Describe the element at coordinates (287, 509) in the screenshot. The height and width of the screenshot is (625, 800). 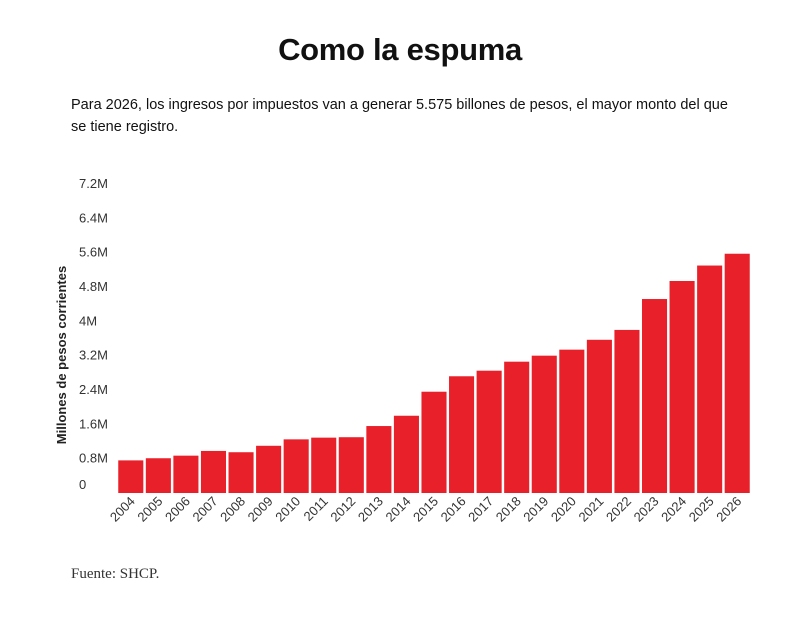
I see `x-tick-label: 2010` at that location.